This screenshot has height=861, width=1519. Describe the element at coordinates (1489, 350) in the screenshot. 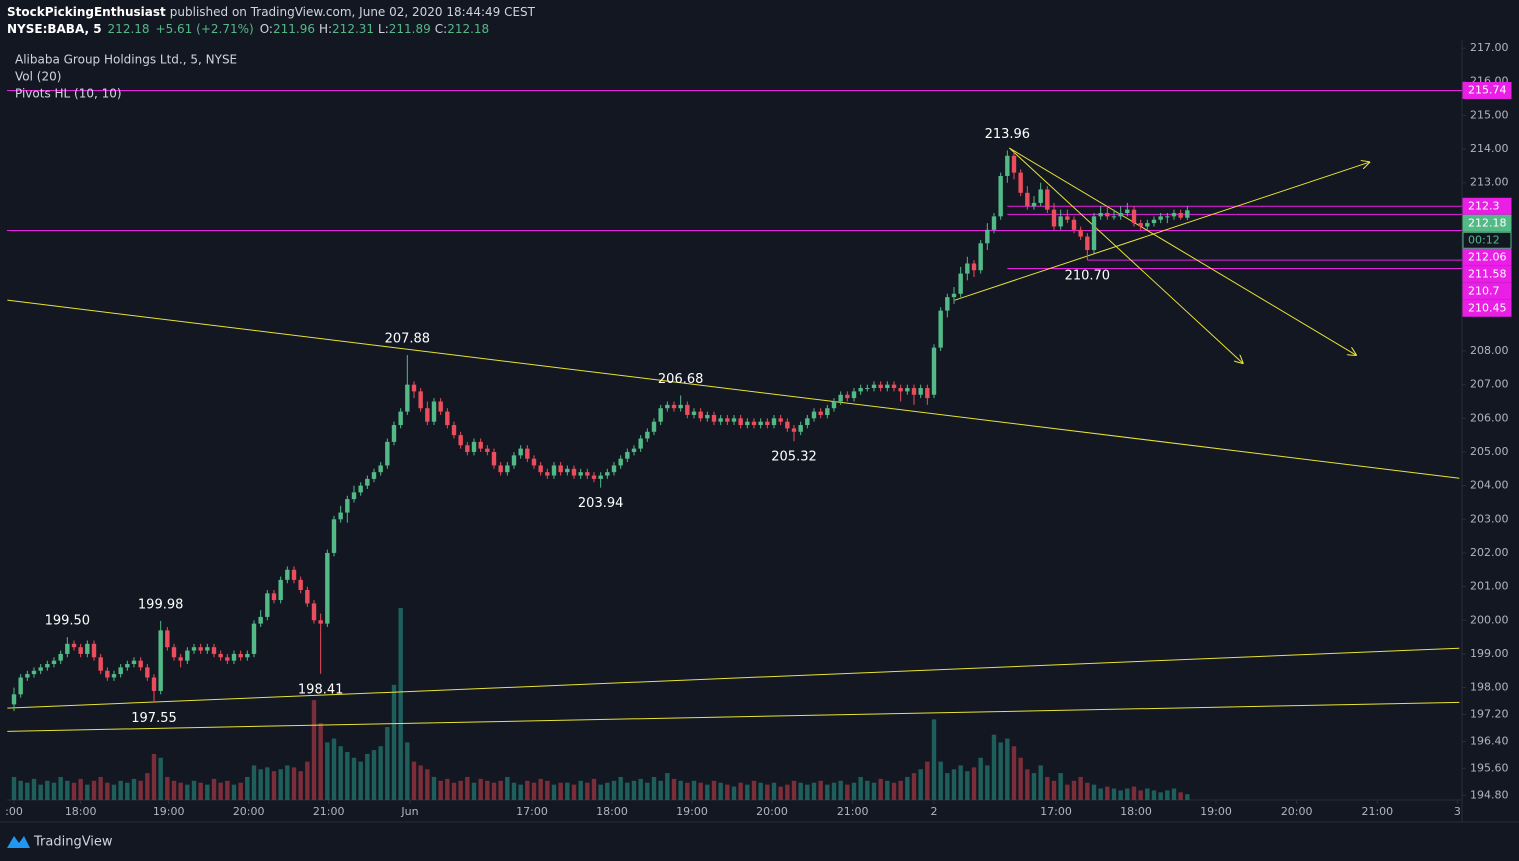

I see `y-tick-label: 208.00` at that location.